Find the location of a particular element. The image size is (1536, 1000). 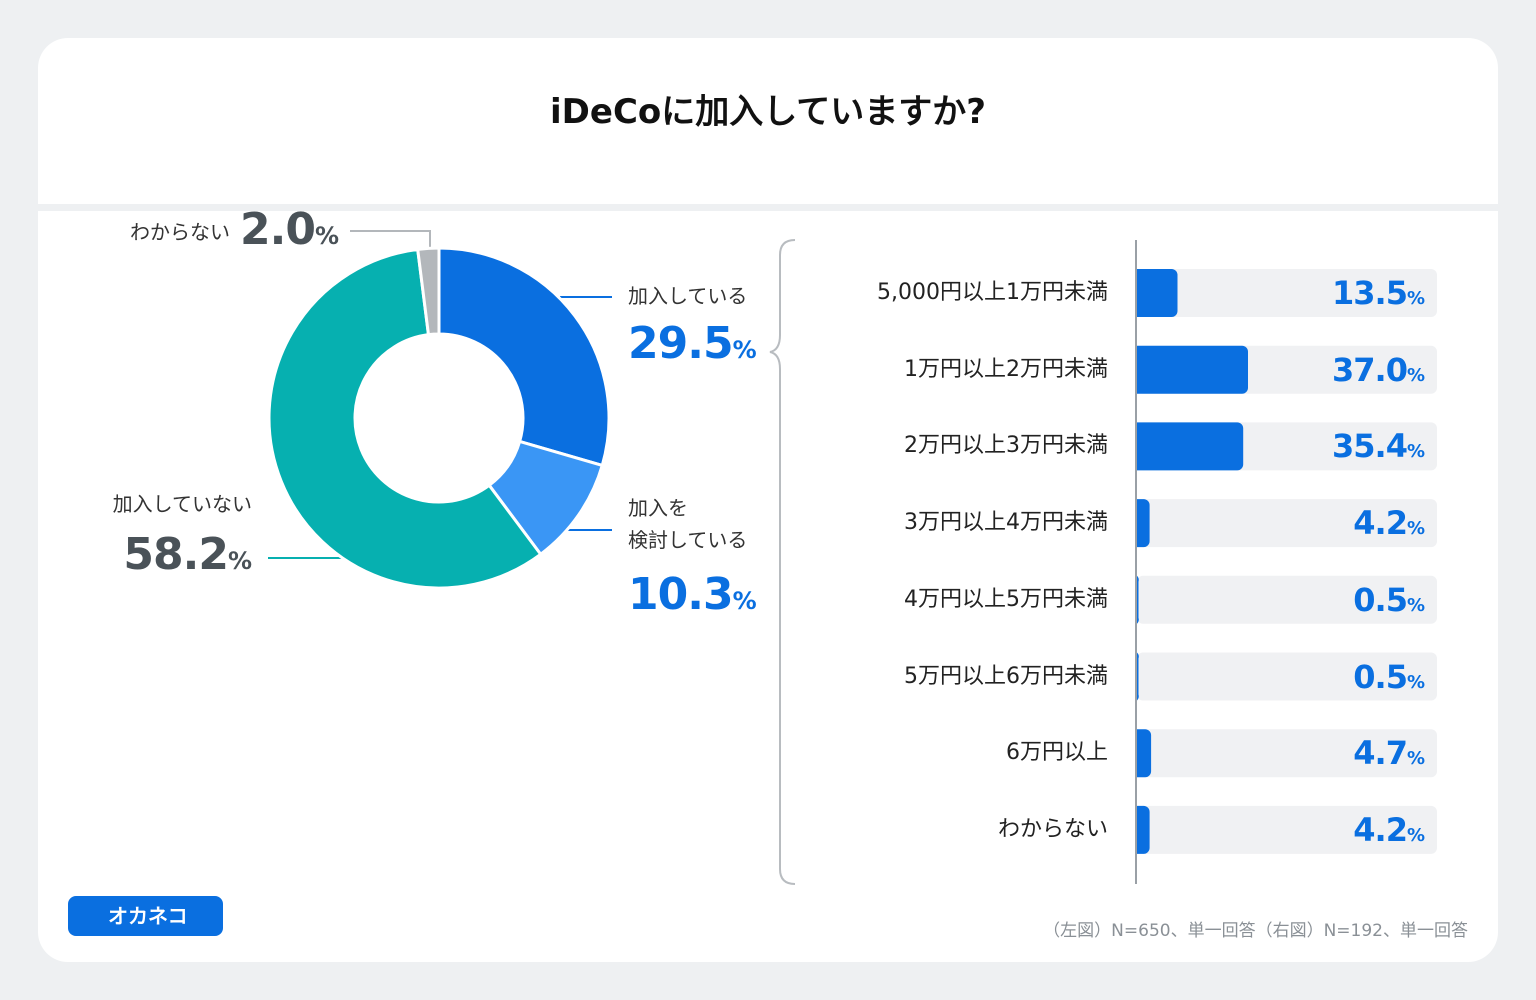

value-label: 13.5% is located at coordinates (1378, 293).